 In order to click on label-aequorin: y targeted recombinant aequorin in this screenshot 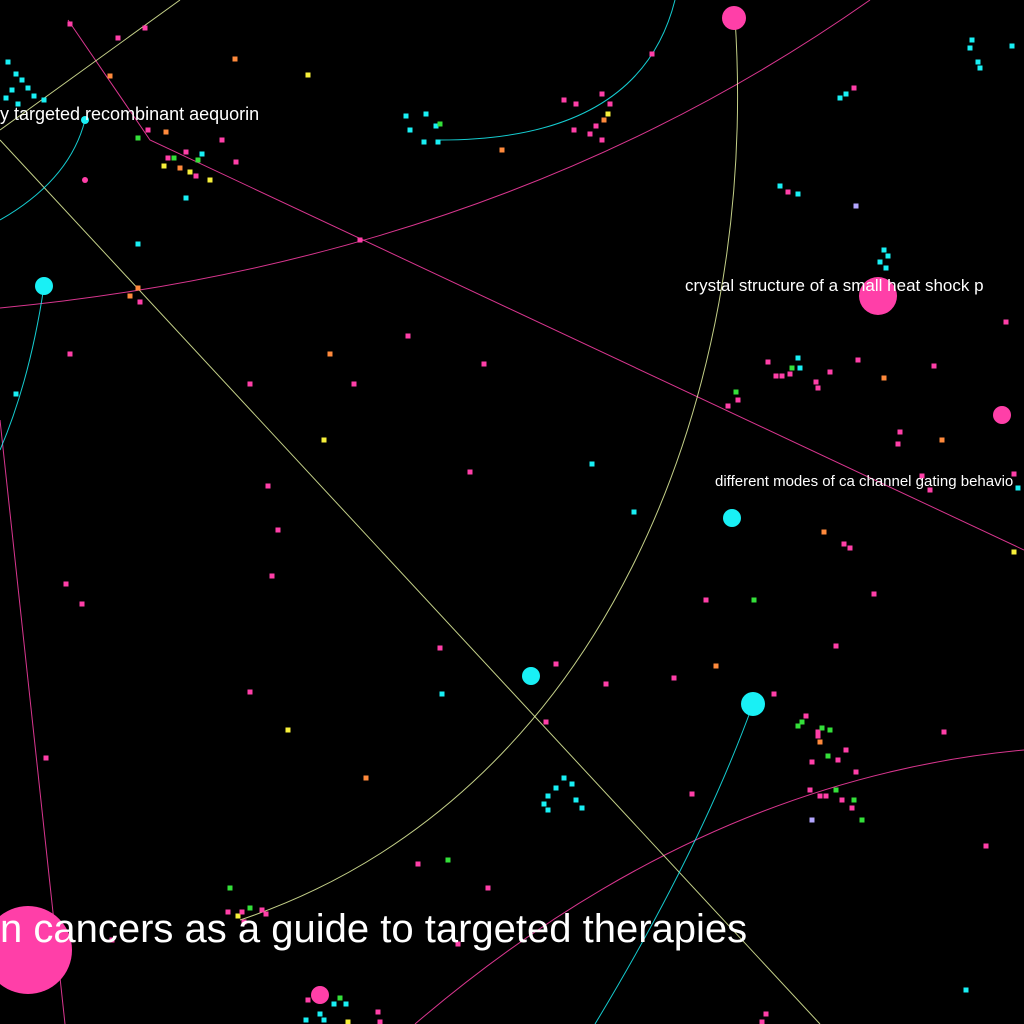, I will do `click(129, 114)`.